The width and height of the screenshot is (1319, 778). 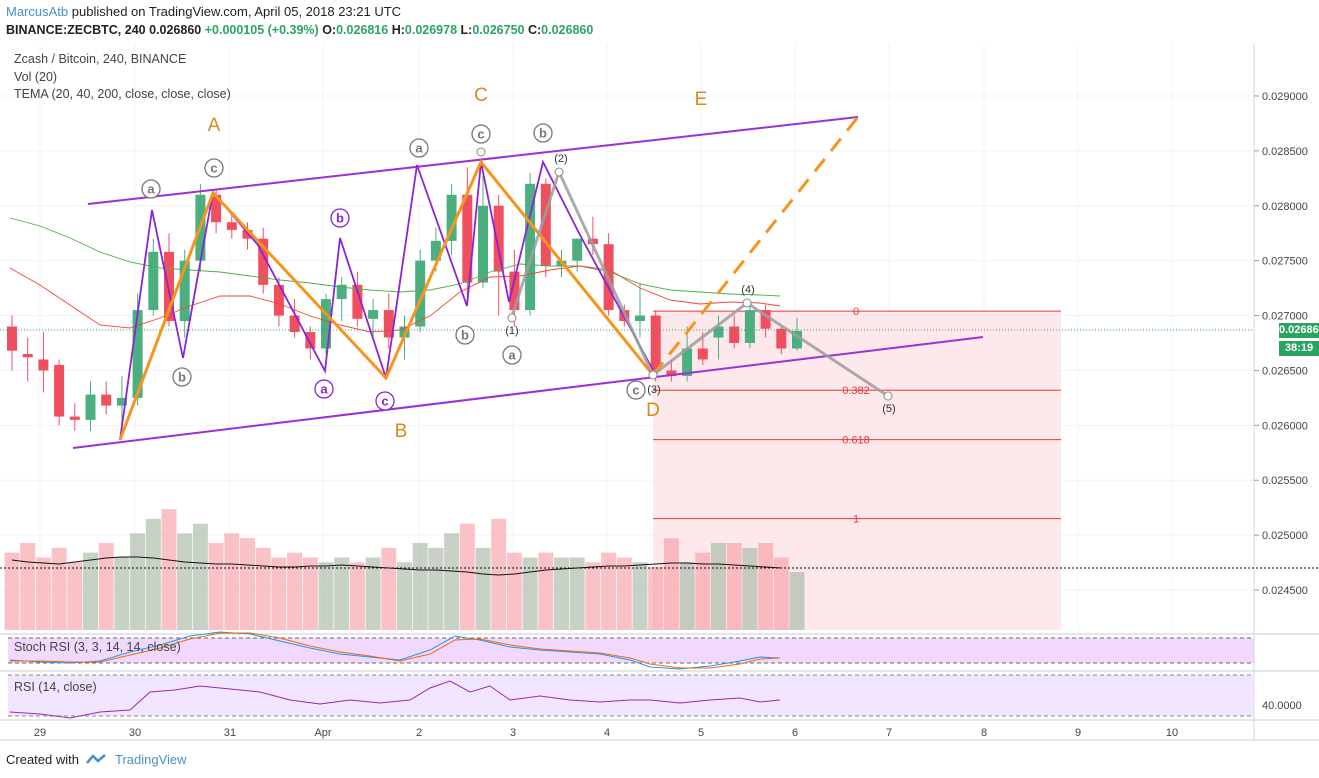 What do you see at coordinates (755, 246) in the screenshot?
I see `orange-projection-line` at bounding box center [755, 246].